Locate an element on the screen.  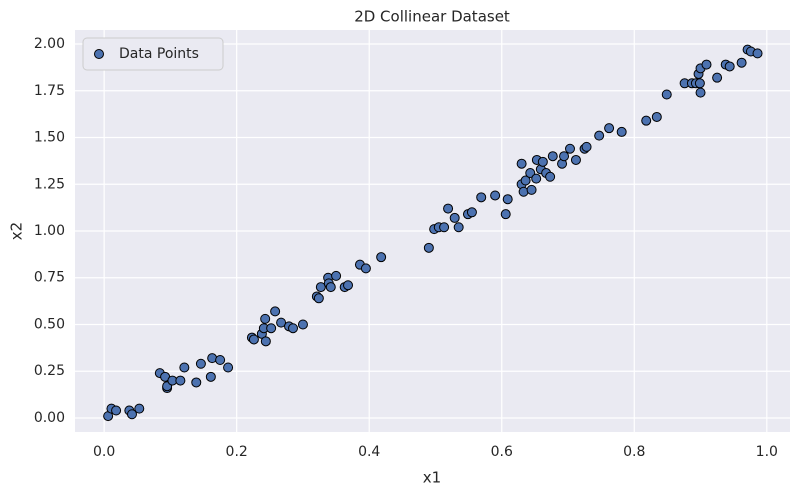
legend: Data Points is located at coordinates (153, 54).